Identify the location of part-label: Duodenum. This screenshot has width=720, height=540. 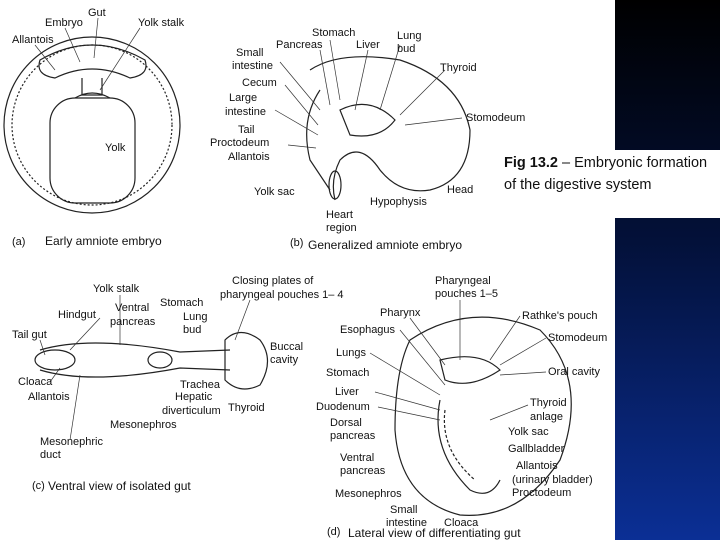
(343, 407).